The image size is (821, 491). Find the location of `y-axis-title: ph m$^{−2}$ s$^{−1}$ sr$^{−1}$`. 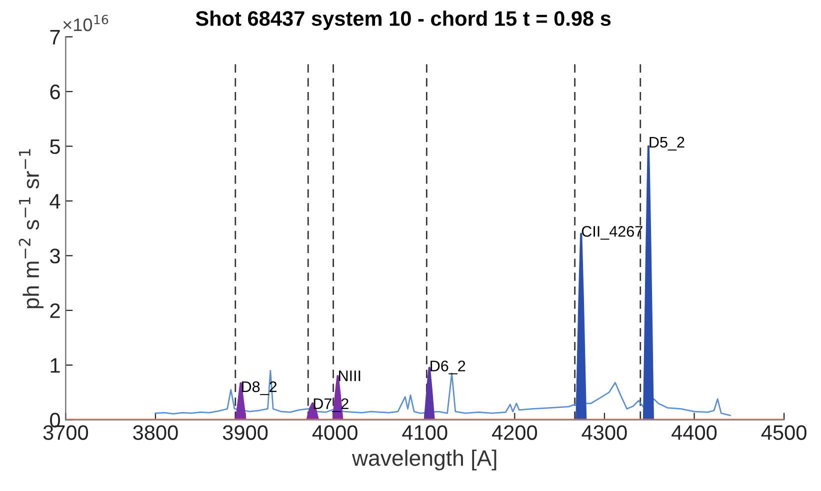

y-axis-title: ph m$^{−2}$ s$^{−1}$ sr$^{−1}$ is located at coordinates (31, 228).